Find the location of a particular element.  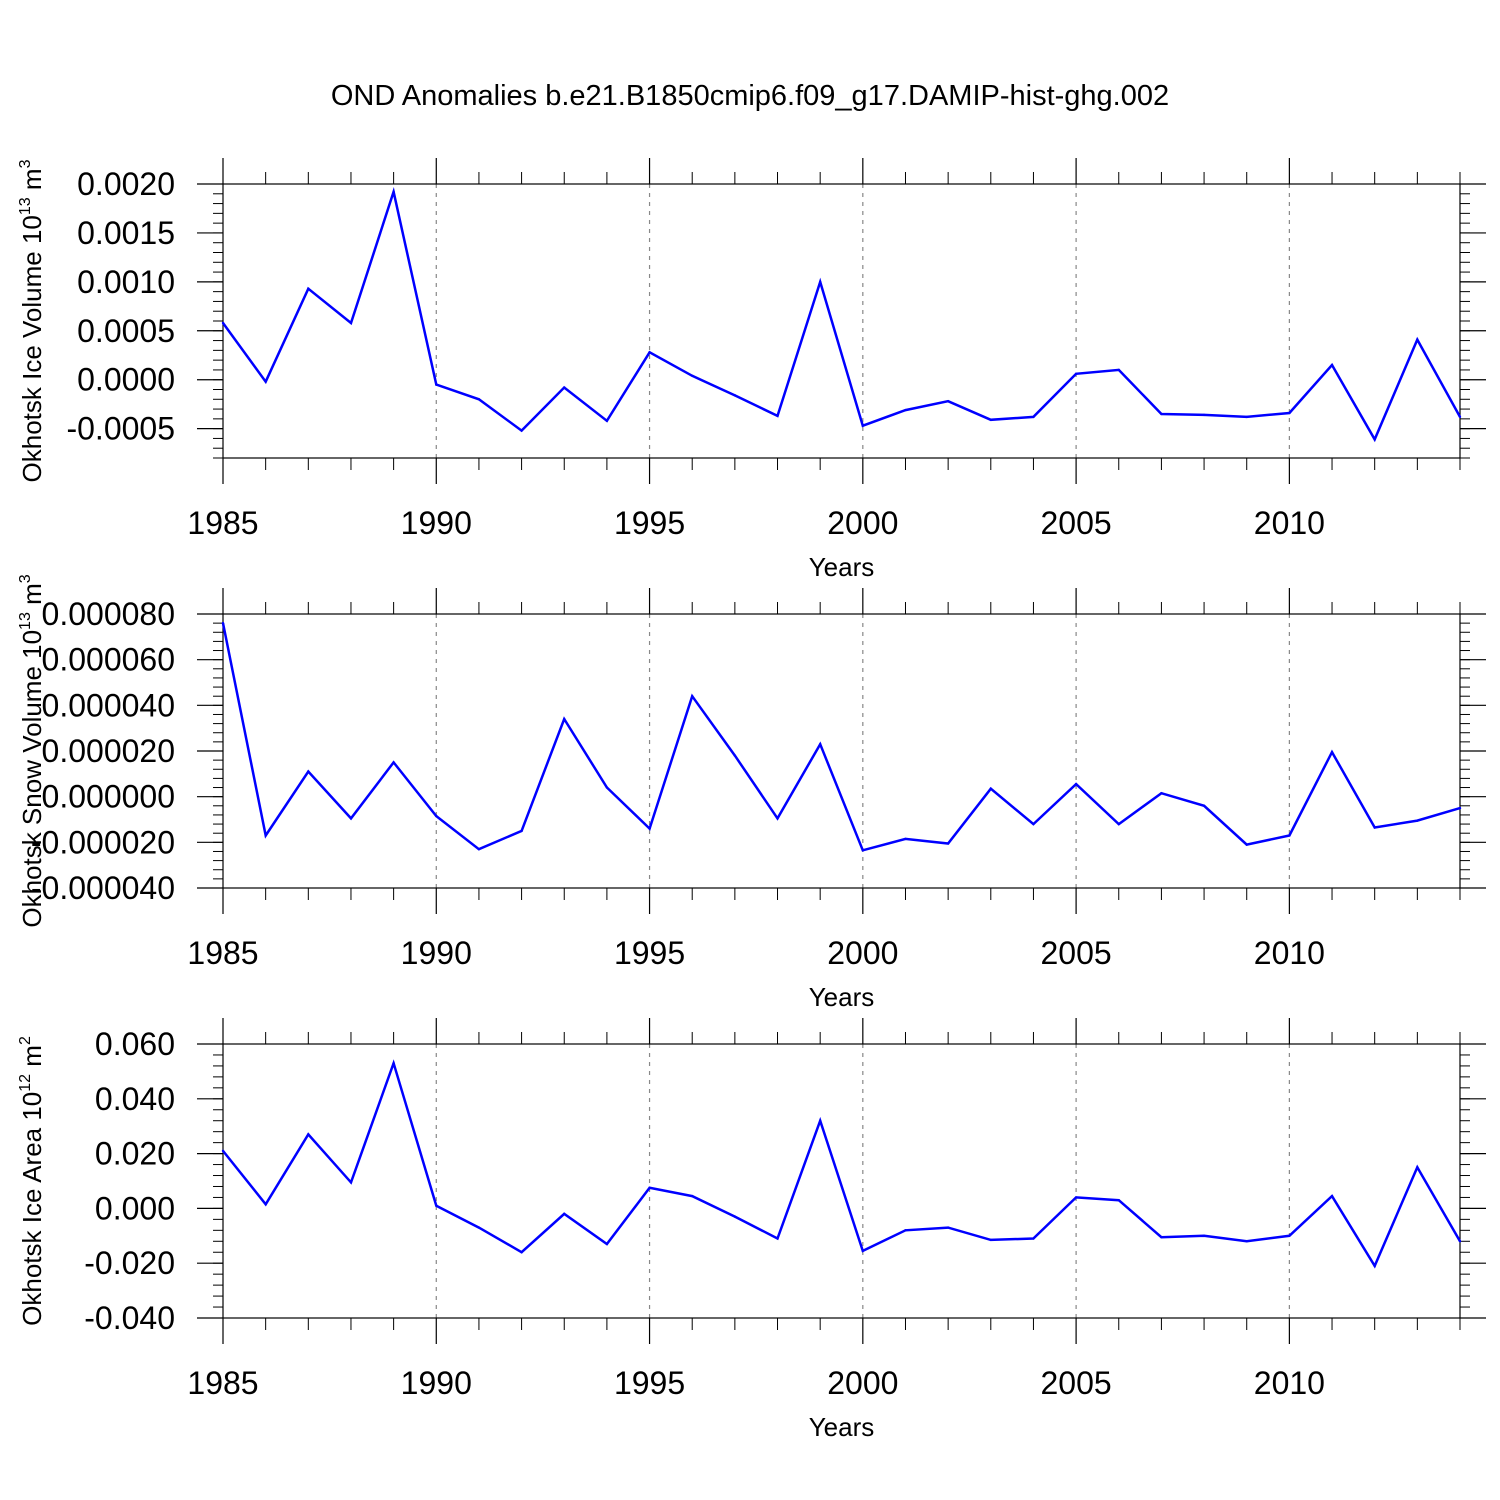

y-axis-label: Okhotsk Ice Volume 1013 m3 is located at coordinates (32, 320).